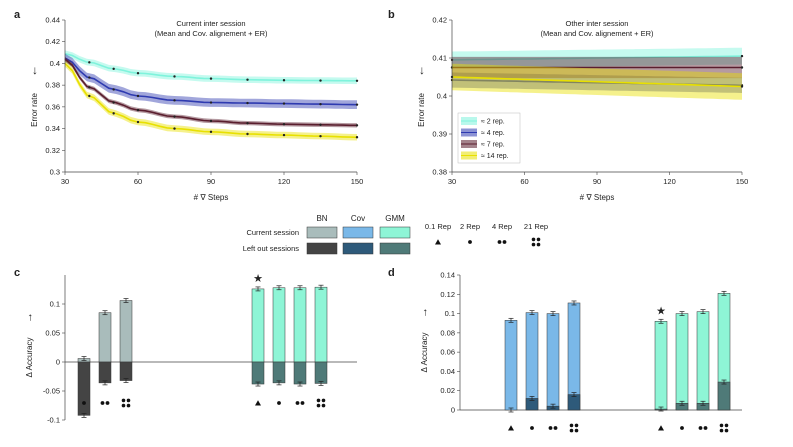  I want to click on y-tick-label: 0.14, so click(447, 275).